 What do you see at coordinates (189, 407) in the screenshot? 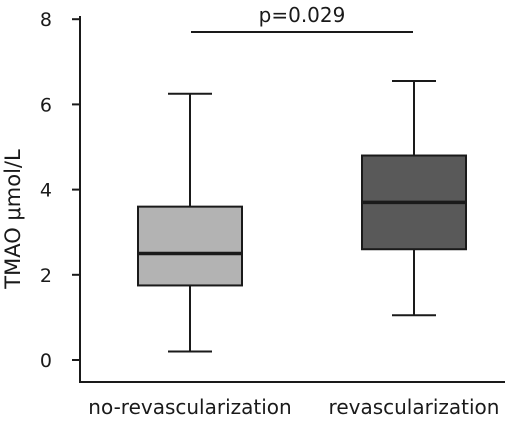
I see `x-category-label: no-revascularization` at bounding box center [189, 407].